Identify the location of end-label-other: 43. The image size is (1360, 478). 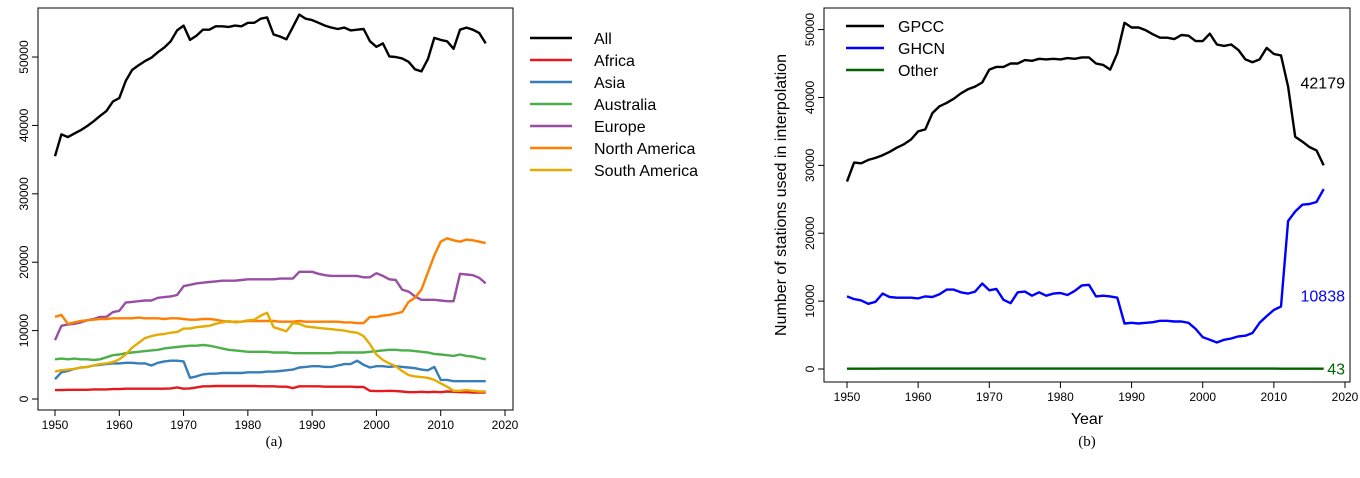
(1336, 370).